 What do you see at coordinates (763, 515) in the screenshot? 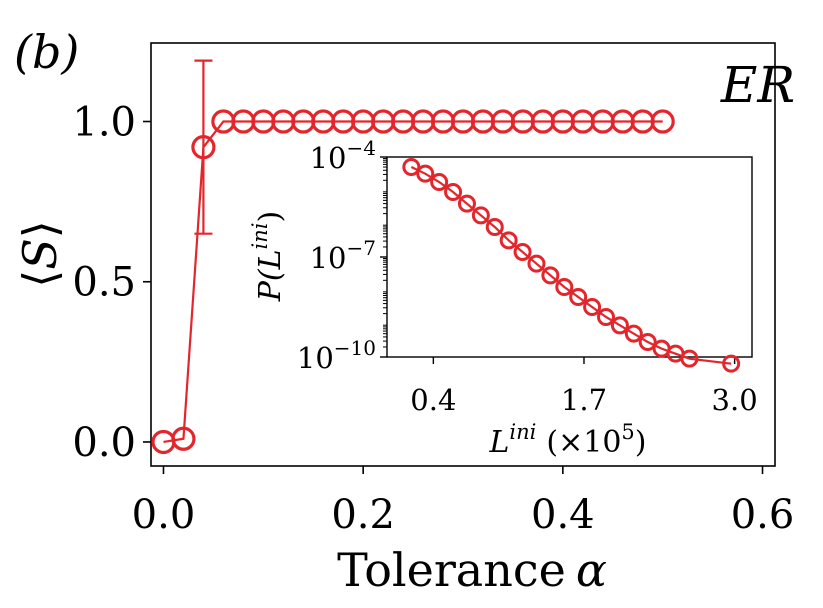
I see `main-x-tick-label: 0.6` at bounding box center [763, 515].